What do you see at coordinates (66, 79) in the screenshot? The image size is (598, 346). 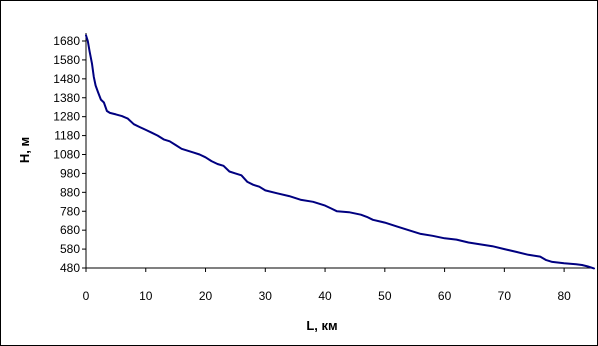 I see `y-tick-label: 1480` at bounding box center [66, 79].